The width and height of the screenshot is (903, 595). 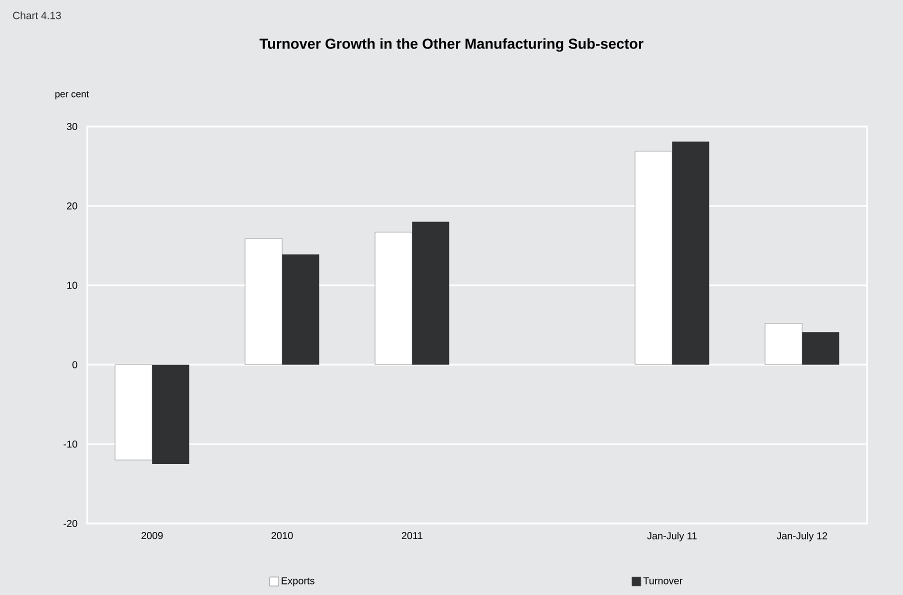 What do you see at coordinates (72, 95) in the screenshot?
I see `y-axis-title: per cent` at bounding box center [72, 95].